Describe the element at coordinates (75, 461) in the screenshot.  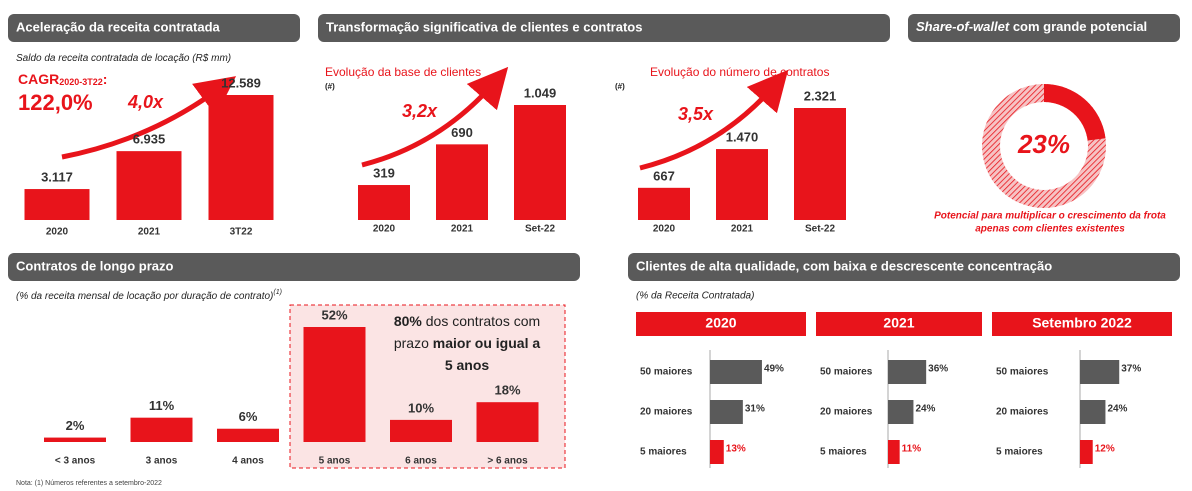
I see `x-tick-label: < 3 anos` at that location.